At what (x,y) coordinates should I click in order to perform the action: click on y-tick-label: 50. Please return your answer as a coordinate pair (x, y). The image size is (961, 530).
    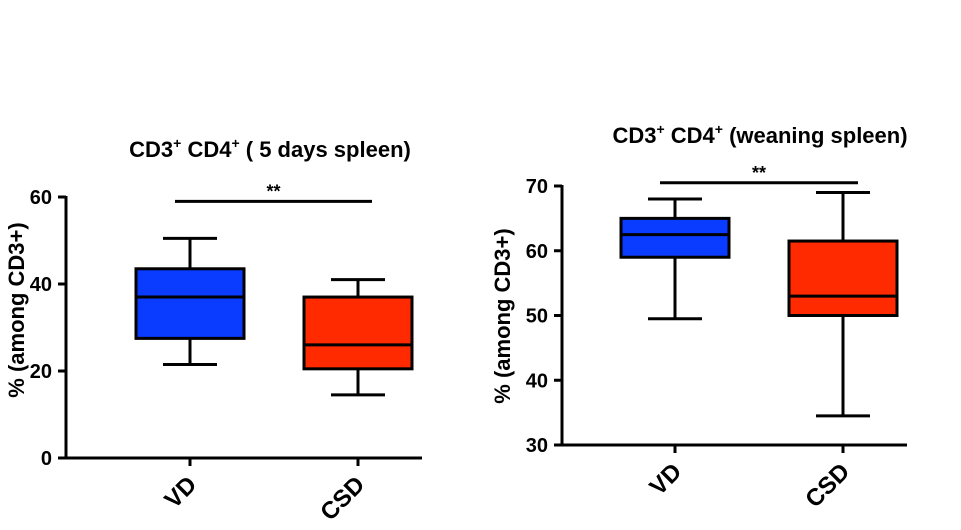
    Looking at the image, I should click on (537, 317).